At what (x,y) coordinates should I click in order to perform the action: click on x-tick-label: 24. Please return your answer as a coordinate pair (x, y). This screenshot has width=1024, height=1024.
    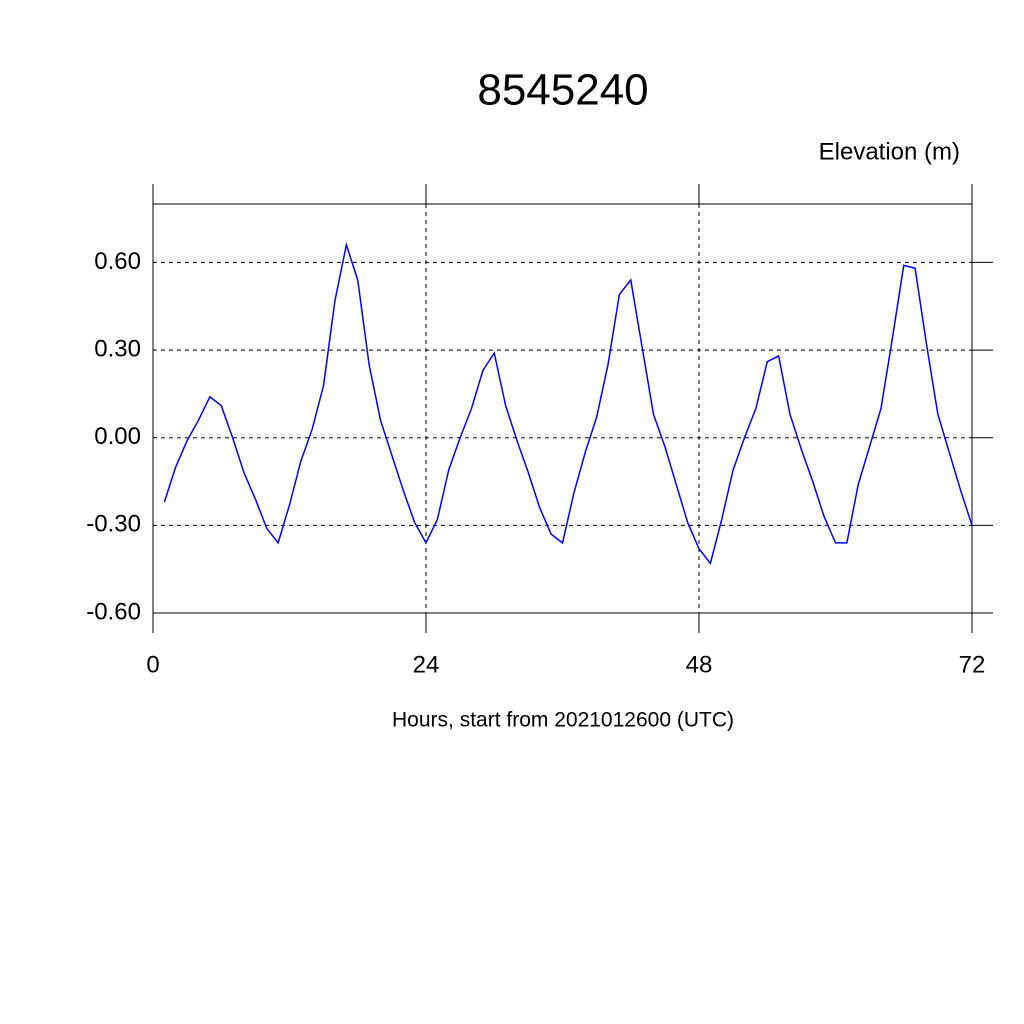
    Looking at the image, I should click on (426, 664).